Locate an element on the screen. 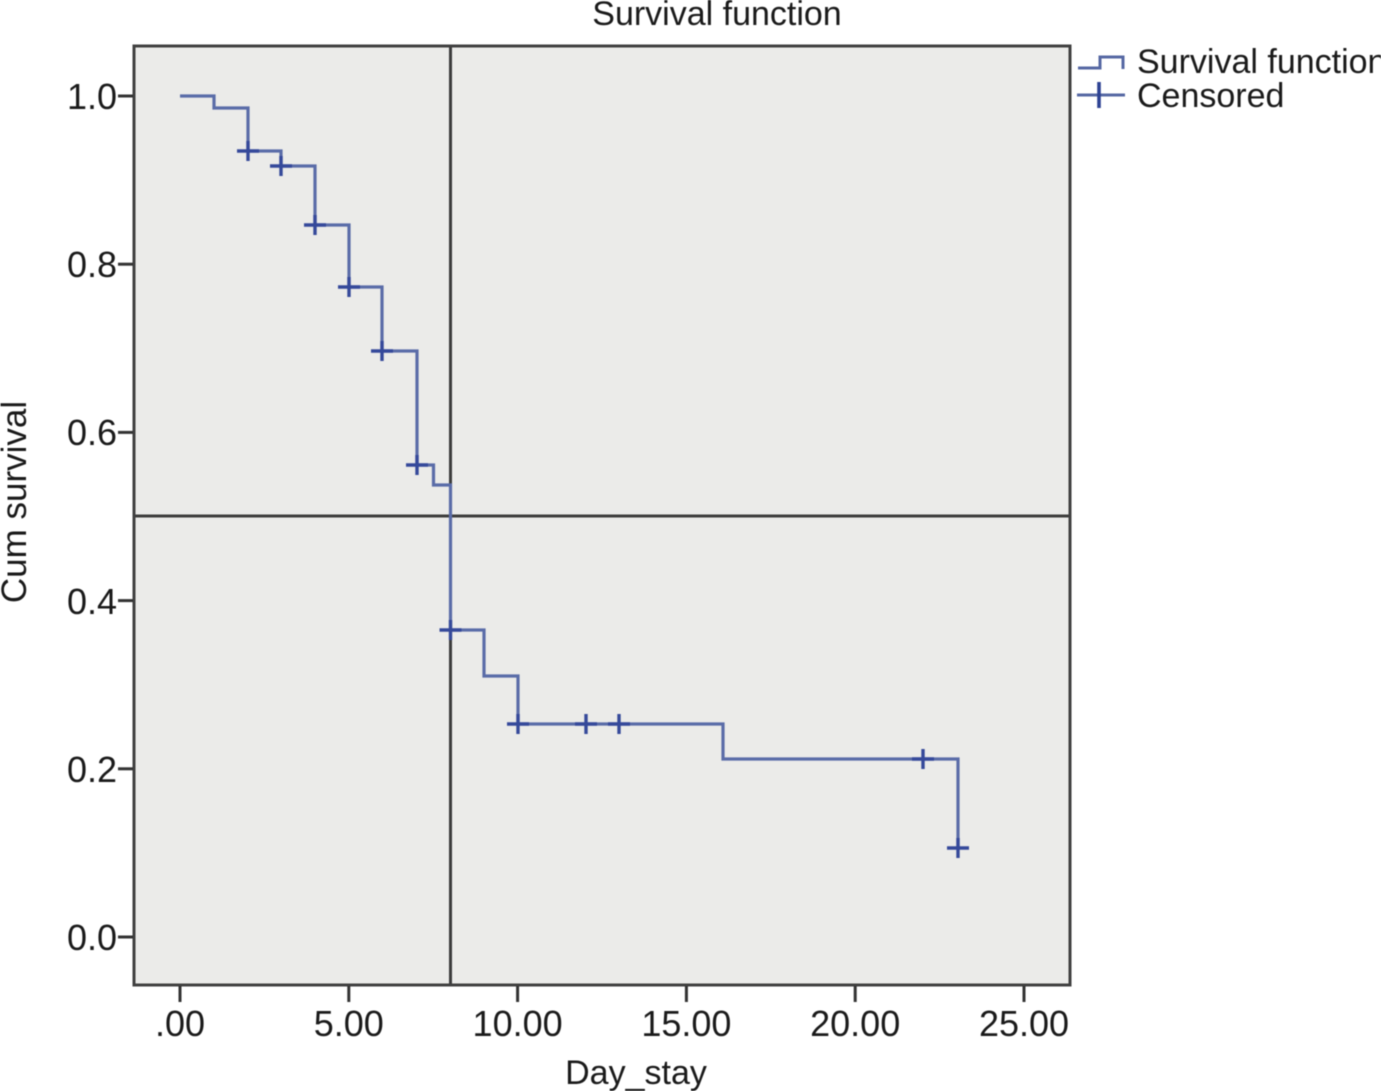  svg-text: 15.00 is located at coordinates (686, 1023).